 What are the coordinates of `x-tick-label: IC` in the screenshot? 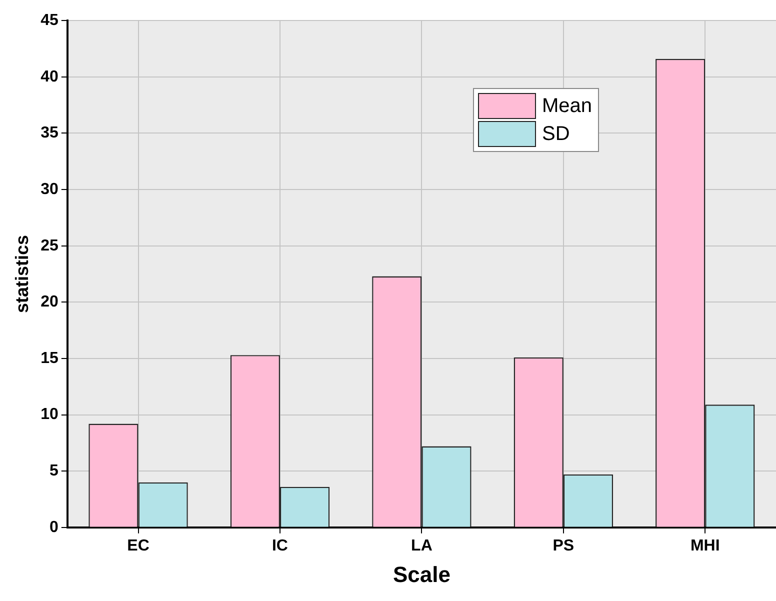 It's located at (280, 545).